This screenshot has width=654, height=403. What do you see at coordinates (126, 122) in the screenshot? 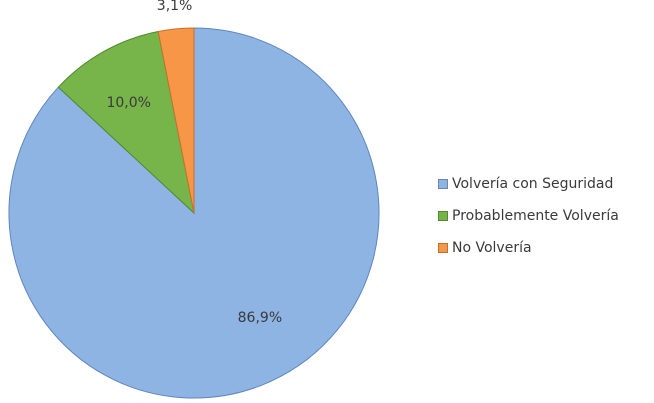
I see `pie-slice-probablemente-volveria` at bounding box center [126, 122].